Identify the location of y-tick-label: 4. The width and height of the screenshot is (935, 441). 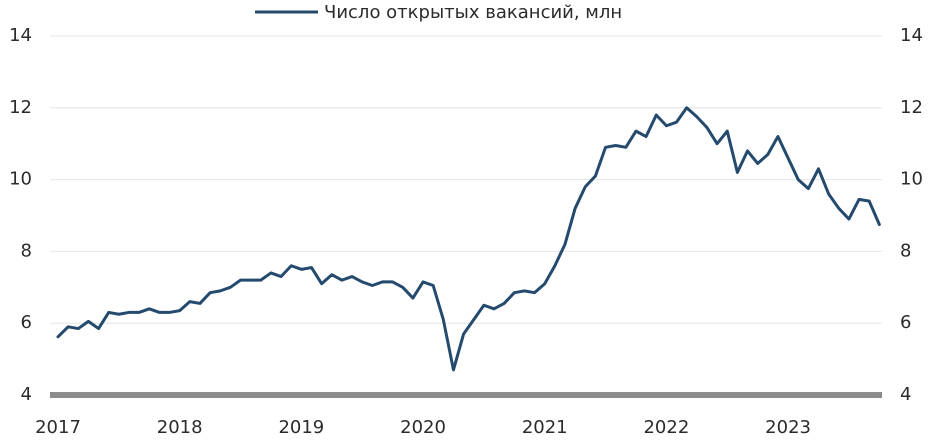
(26, 394).